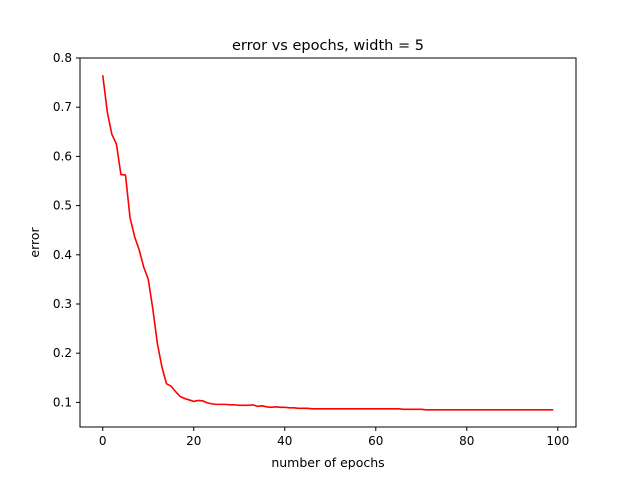 The image size is (640, 480). What do you see at coordinates (327, 462) in the screenshot?
I see `x-axis-label: number of epochs` at bounding box center [327, 462].